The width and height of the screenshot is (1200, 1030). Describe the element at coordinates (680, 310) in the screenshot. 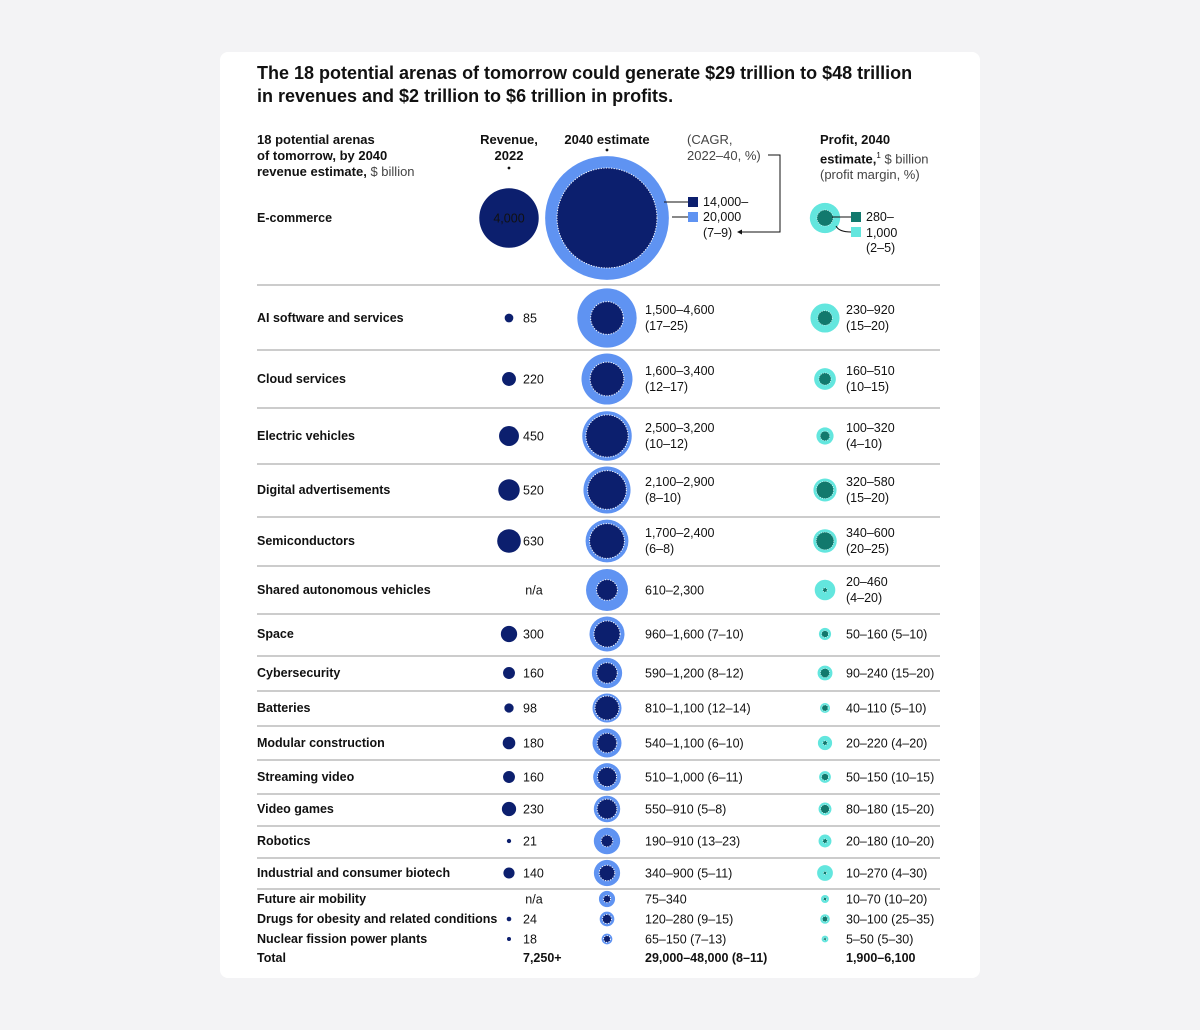

I see `estimate-value: 1,500–4,600` at that location.